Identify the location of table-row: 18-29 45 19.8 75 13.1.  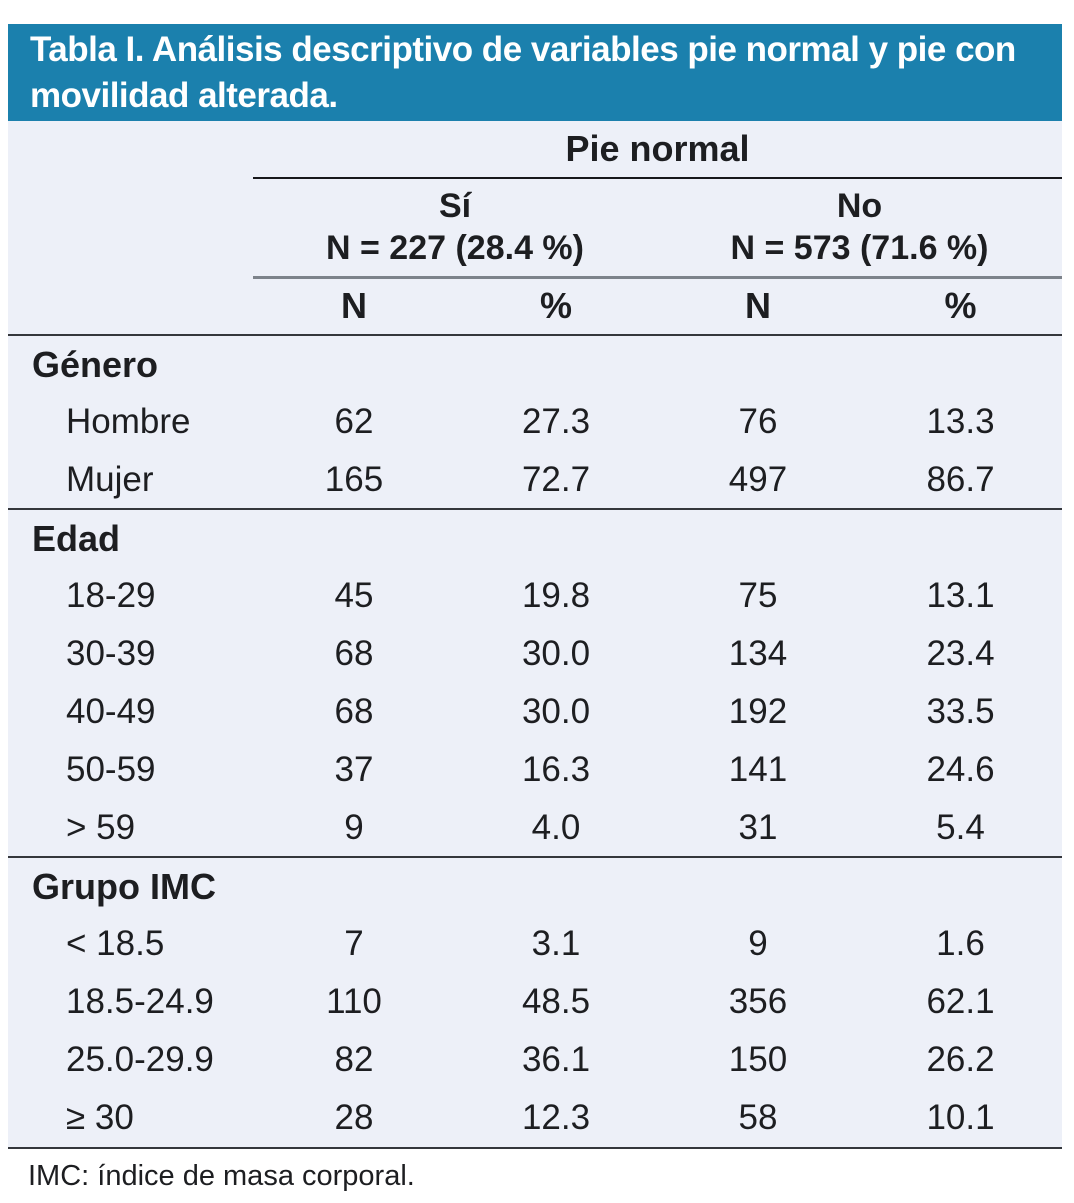
(535, 596).